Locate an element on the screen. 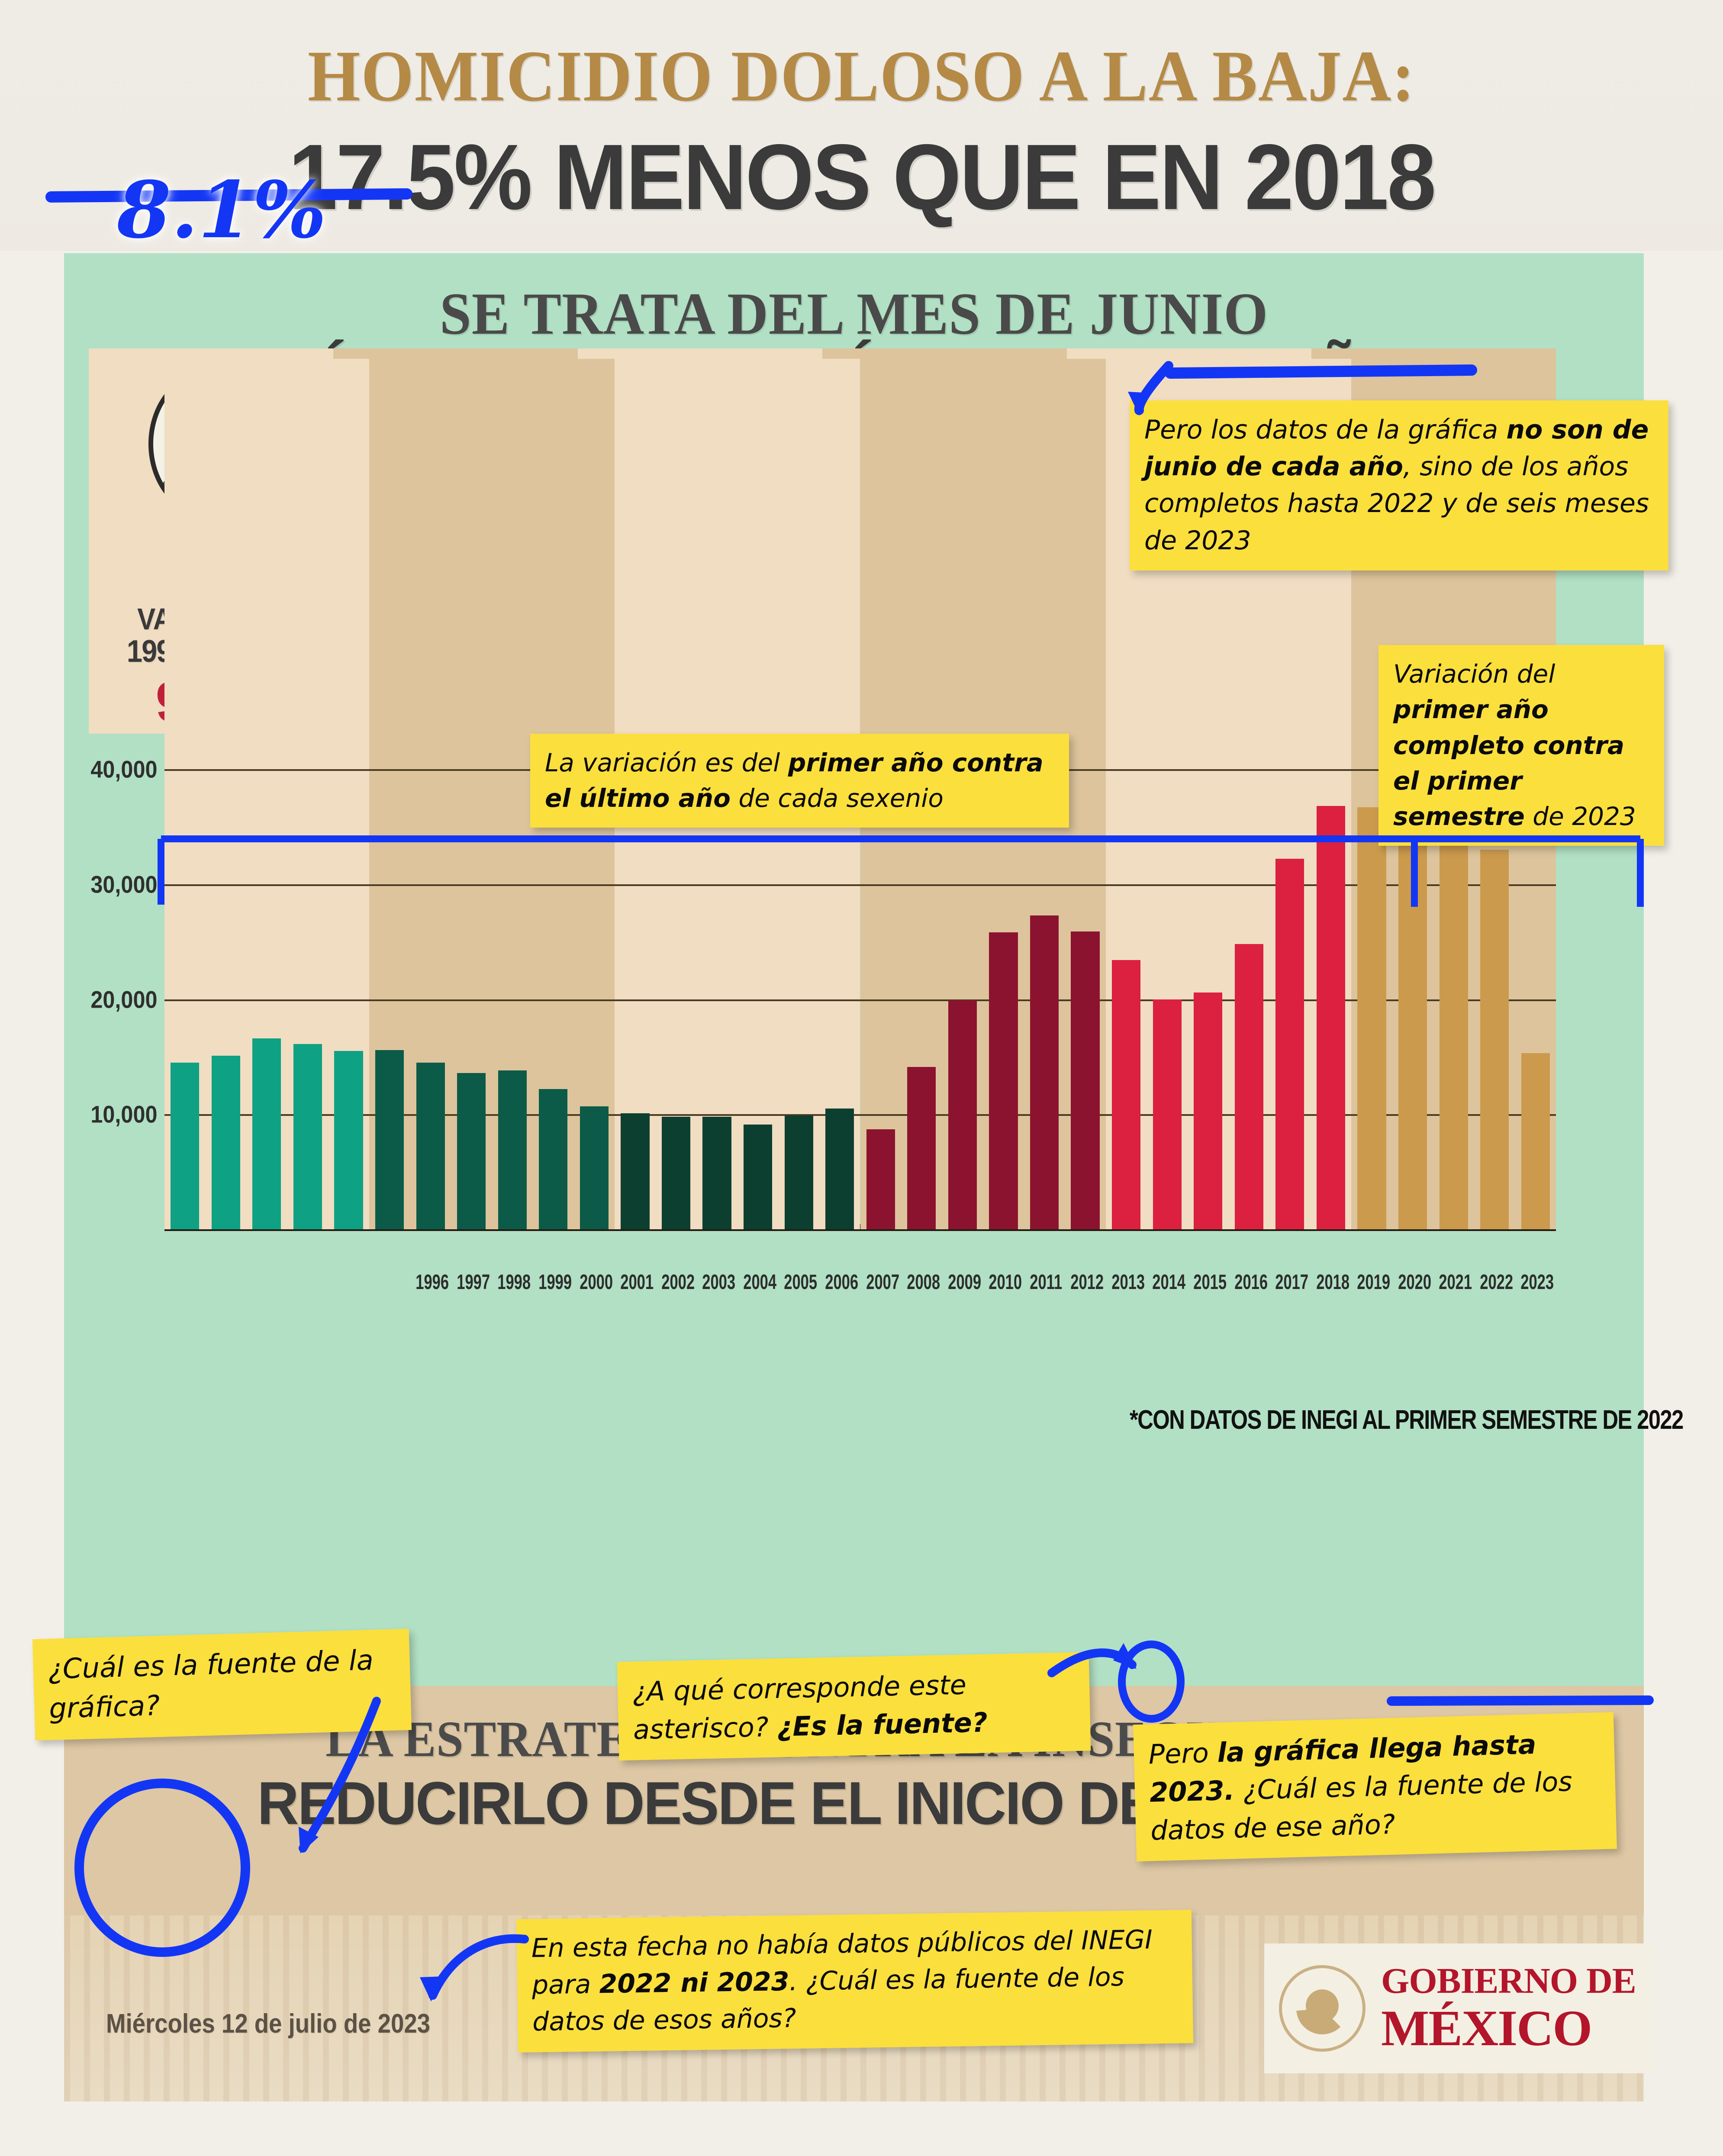 The image size is (1723, 2156). x-axis-label-2014: 2014 is located at coordinates (1169, 1282).